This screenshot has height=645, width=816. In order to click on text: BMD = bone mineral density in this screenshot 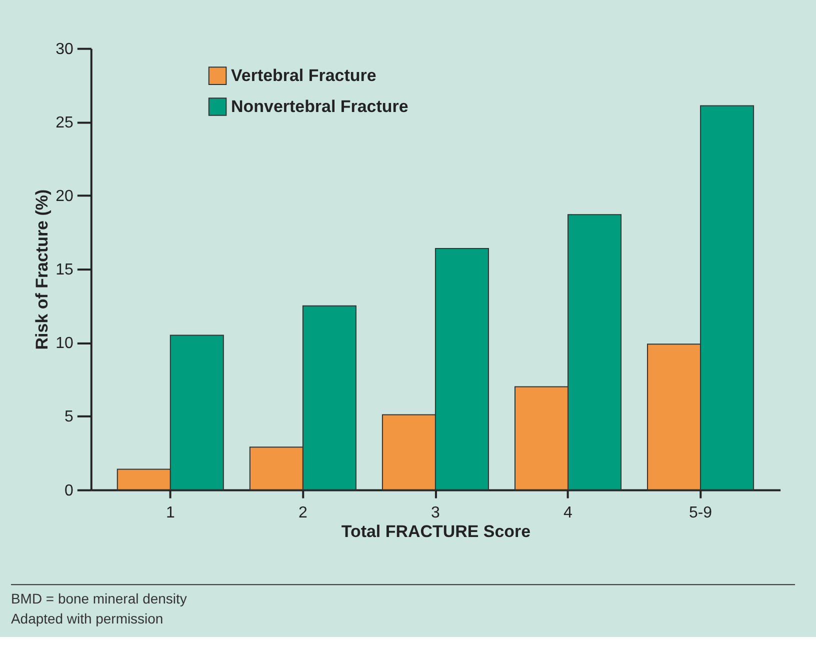, I will do `click(98, 598)`.